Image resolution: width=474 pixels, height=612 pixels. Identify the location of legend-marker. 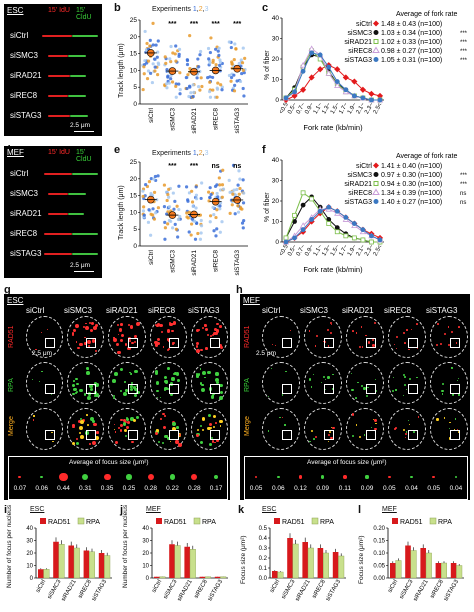
(376, 59).